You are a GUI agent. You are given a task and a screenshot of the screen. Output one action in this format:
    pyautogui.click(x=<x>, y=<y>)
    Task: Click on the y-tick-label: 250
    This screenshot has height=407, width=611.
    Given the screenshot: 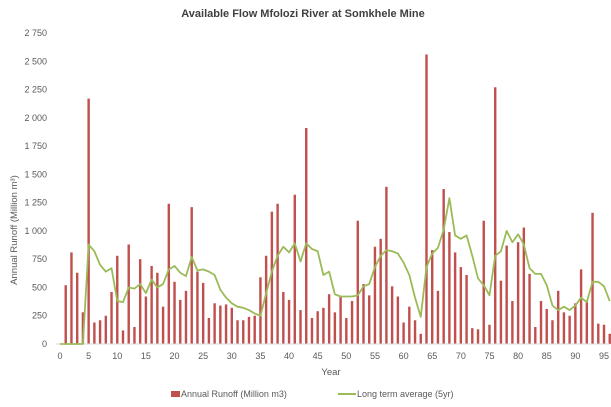 What is the action you would take?
    pyautogui.click(x=39, y=316)
    